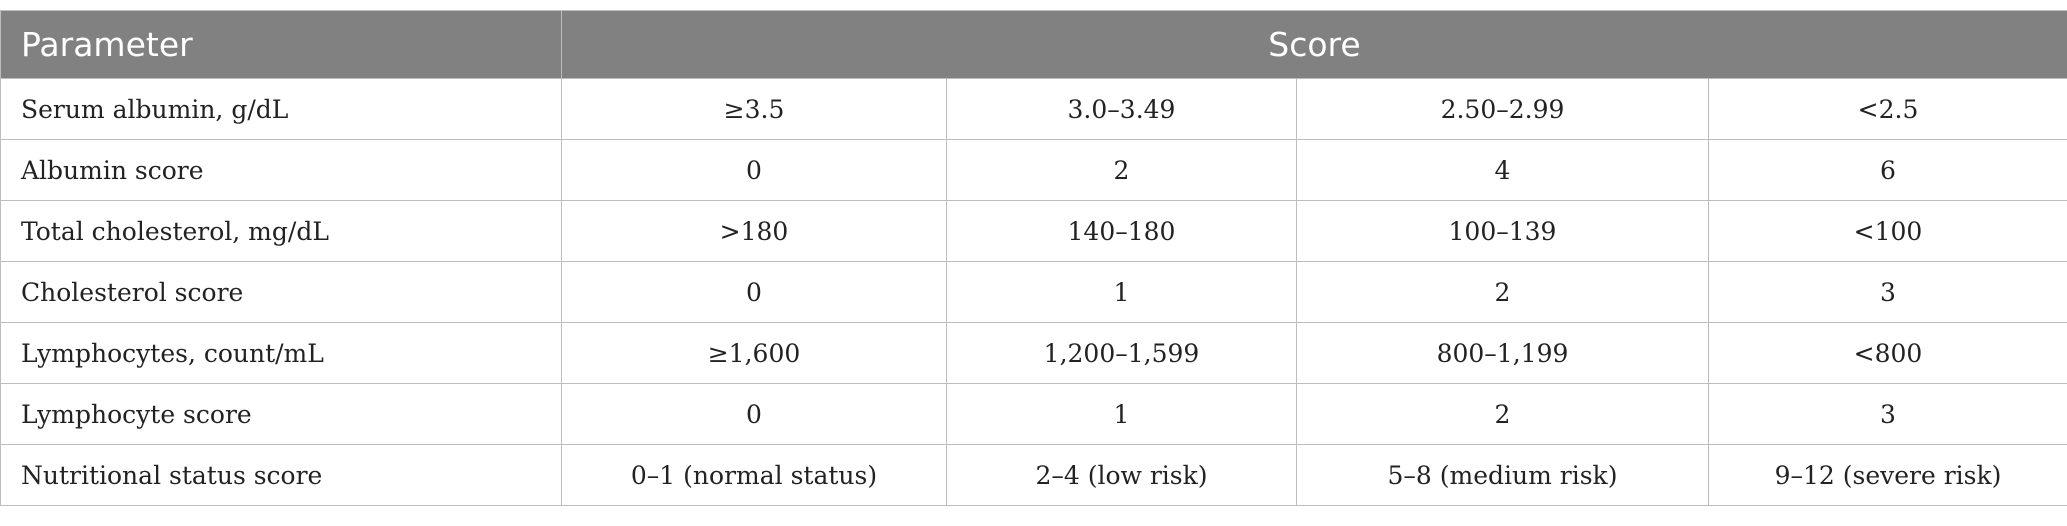 The image size is (2067, 526). I want to click on header-parameter: Parameter, so click(281, 44).